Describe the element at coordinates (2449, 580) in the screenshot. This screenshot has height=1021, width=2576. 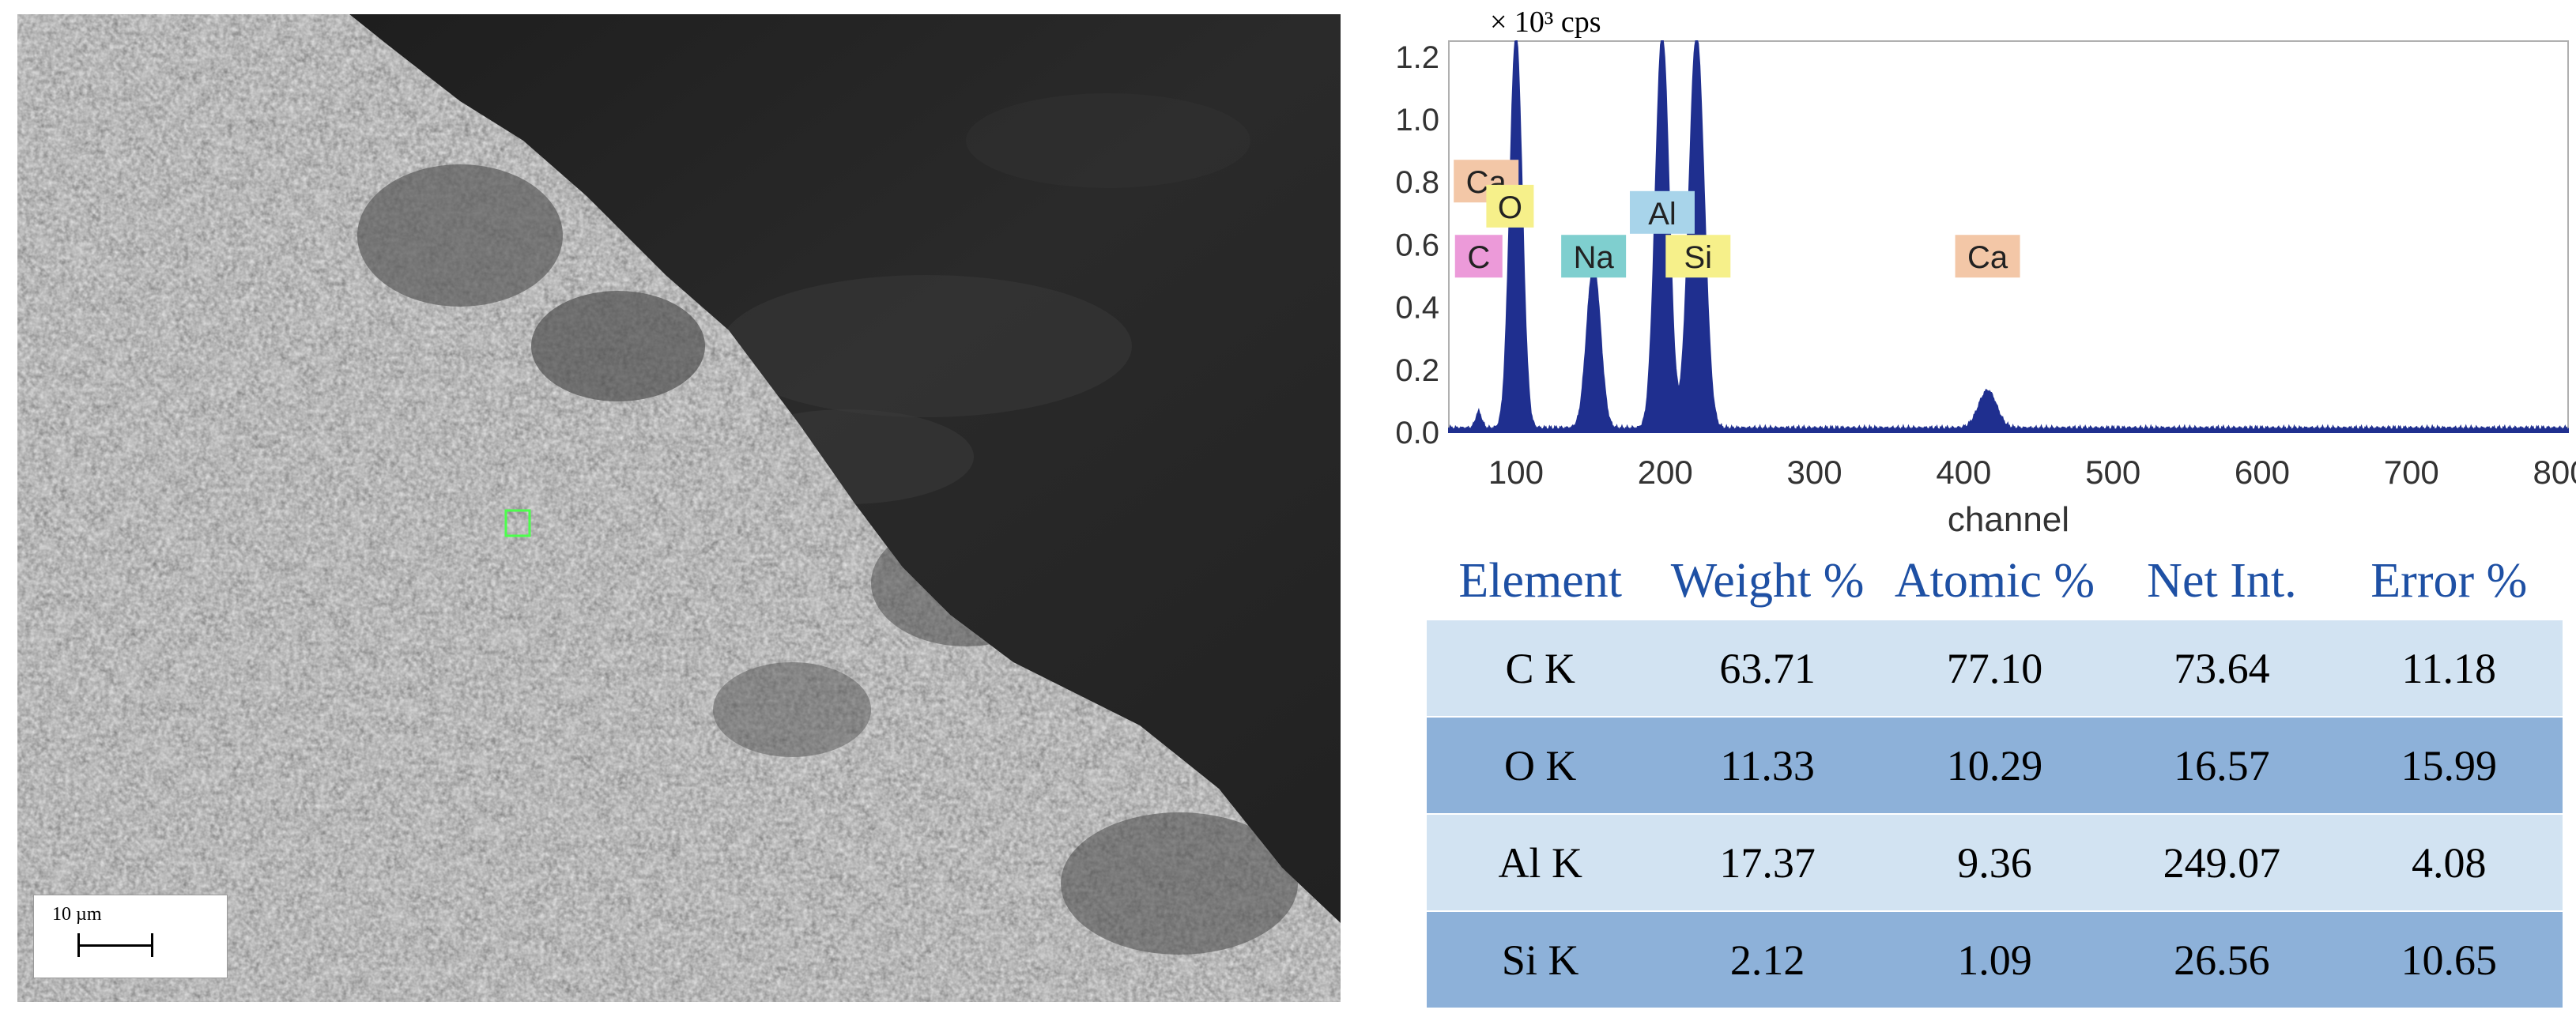
I see `header-error: Error %` at that location.